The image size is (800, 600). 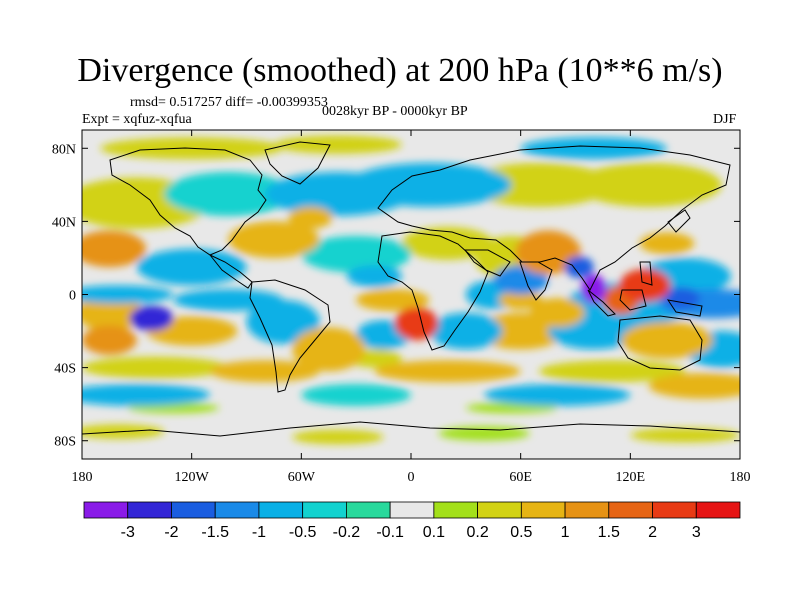 What do you see at coordinates (188, 201) in the screenshot?
I see `coast-north-america` at bounding box center [188, 201].